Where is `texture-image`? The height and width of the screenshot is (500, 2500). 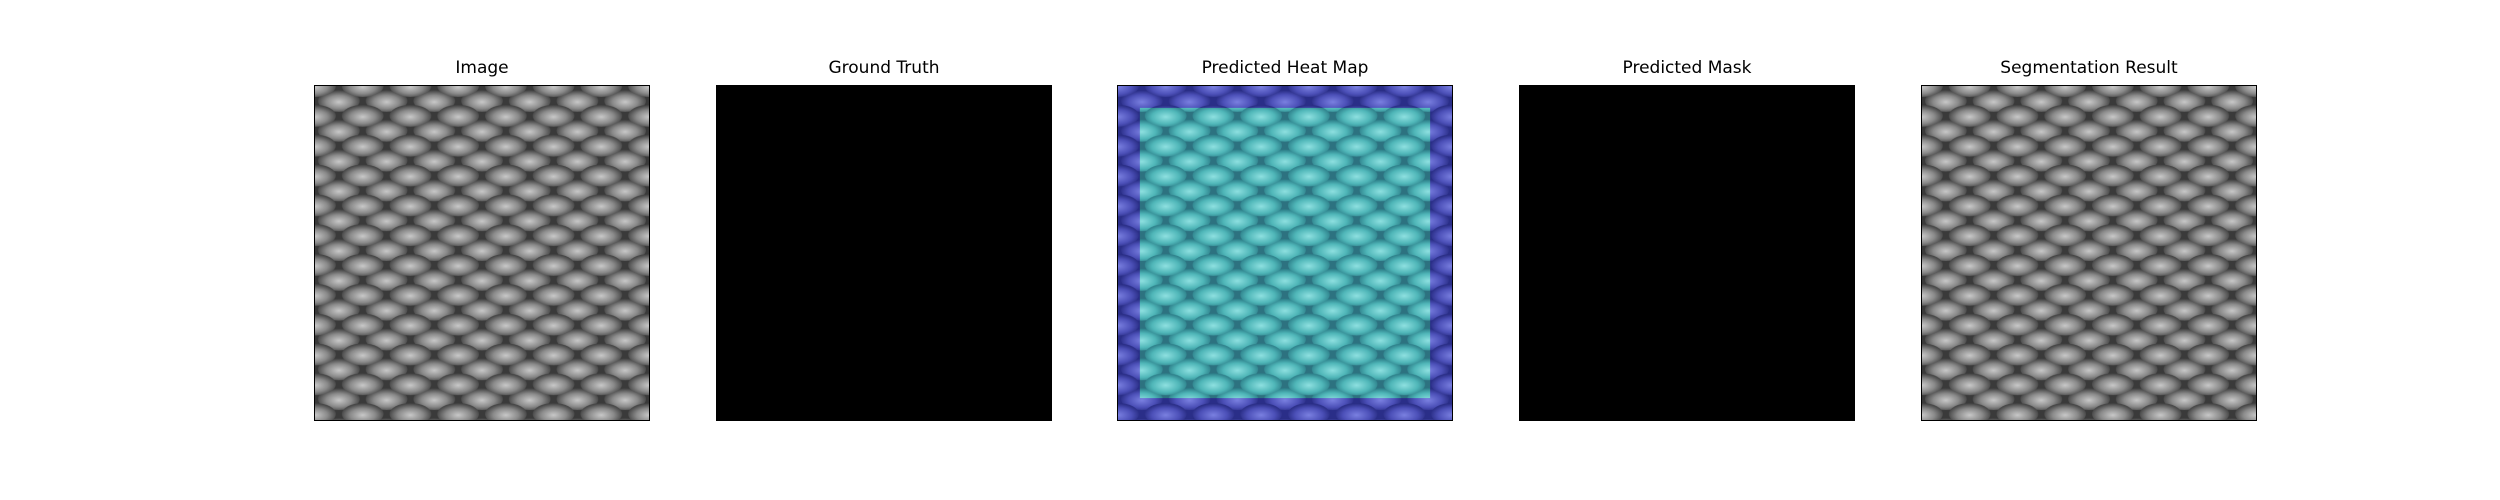
texture-image is located at coordinates (482, 253).